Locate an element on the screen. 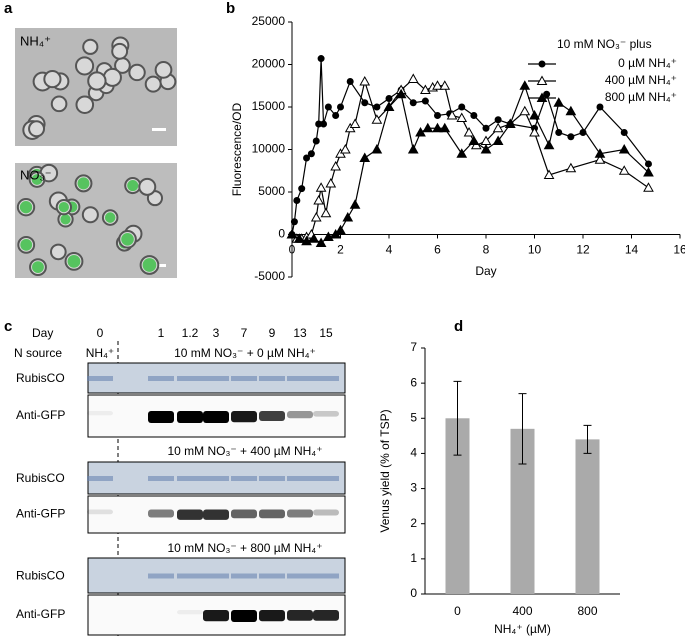 The width and height of the screenshot is (685, 638). panel-letter: b is located at coordinates (230, 8).